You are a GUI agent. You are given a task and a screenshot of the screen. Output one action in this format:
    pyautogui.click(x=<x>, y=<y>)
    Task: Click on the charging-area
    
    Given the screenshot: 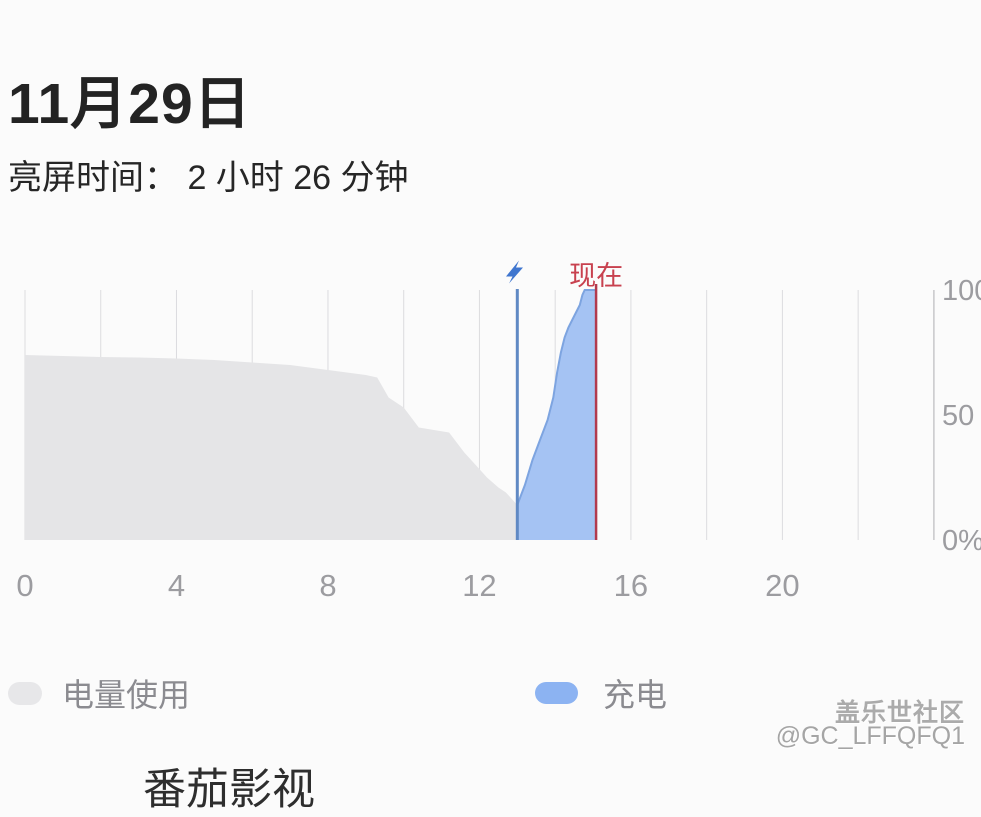 What is the action you would take?
    pyautogui.click(x=557, y=415)
    